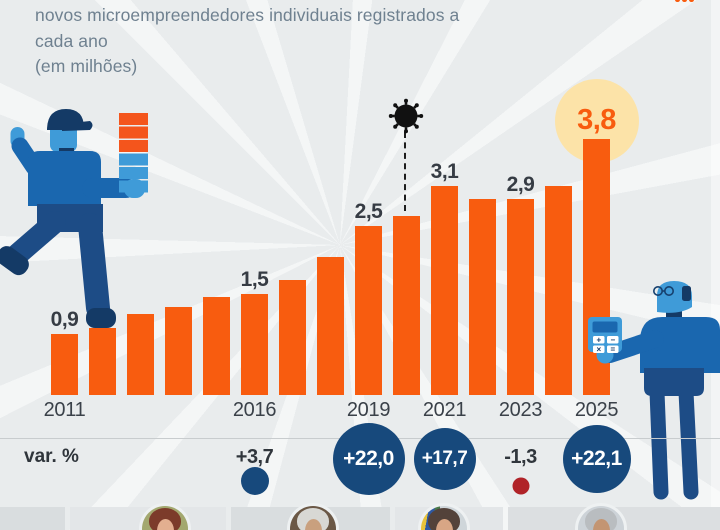 The image size is (720, 530). What do you see at coordinates (558, 290) in the screenshot?
I see `bar-2024` at bounding box center [558, 290].